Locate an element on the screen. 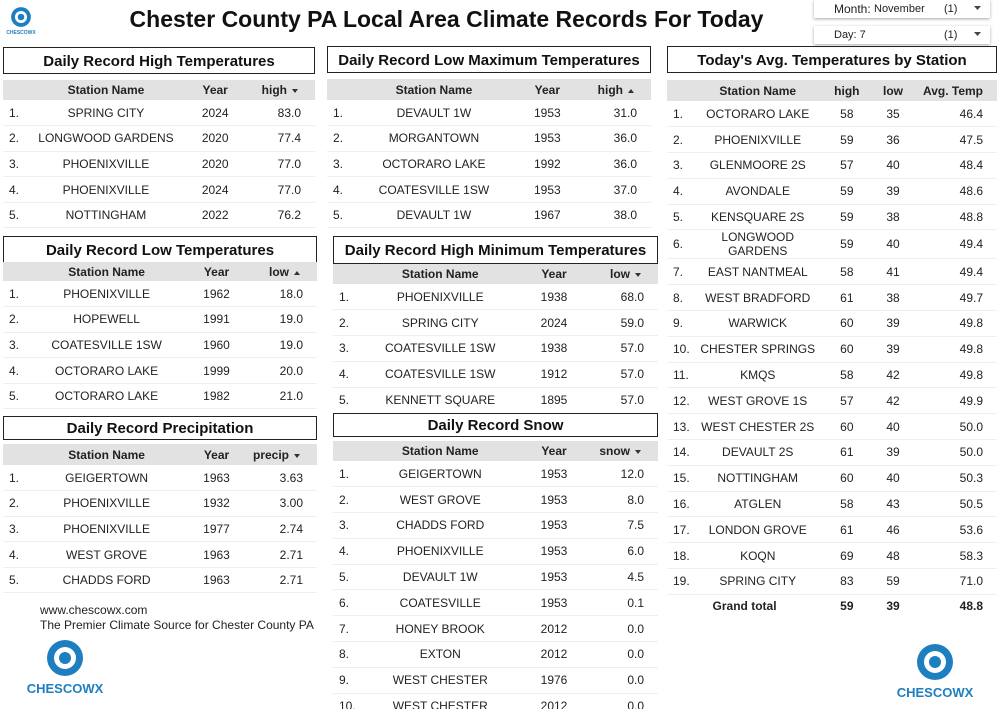 Image resolution: width=1000 pixels, height=709 pixels. table-cell: 46.4 is located at coordinates (955, 114).